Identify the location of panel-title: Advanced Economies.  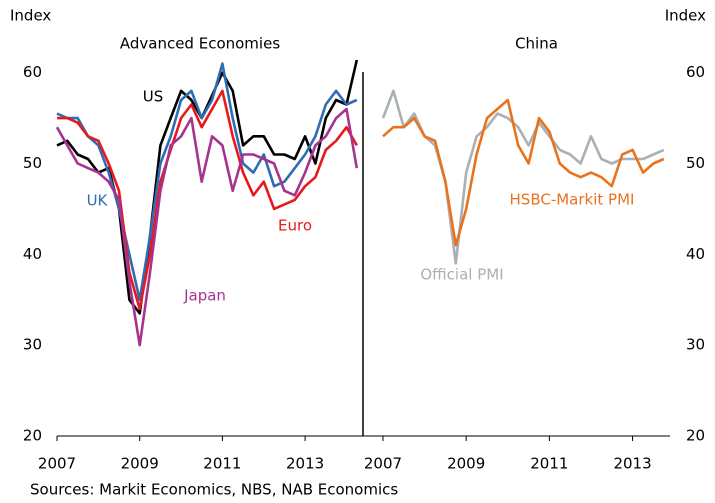
(200, 44).